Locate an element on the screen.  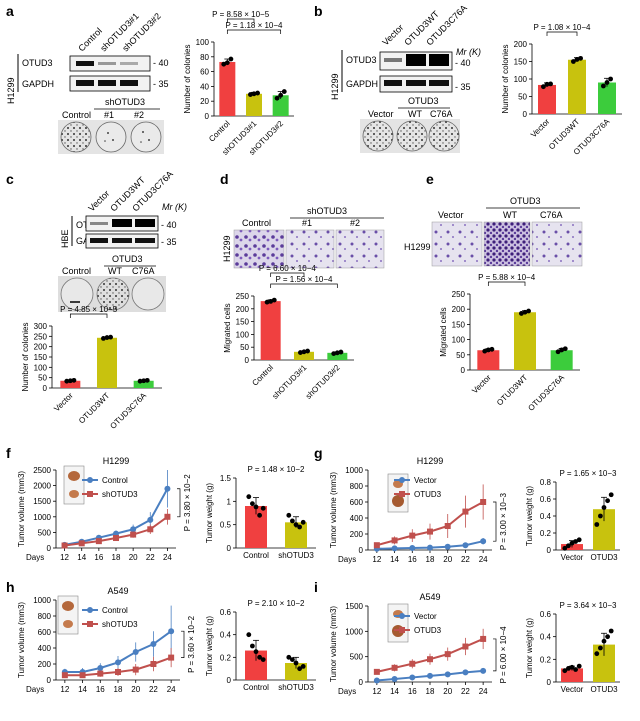
y-tick-label: 150 is located at coordinates (459, 324).